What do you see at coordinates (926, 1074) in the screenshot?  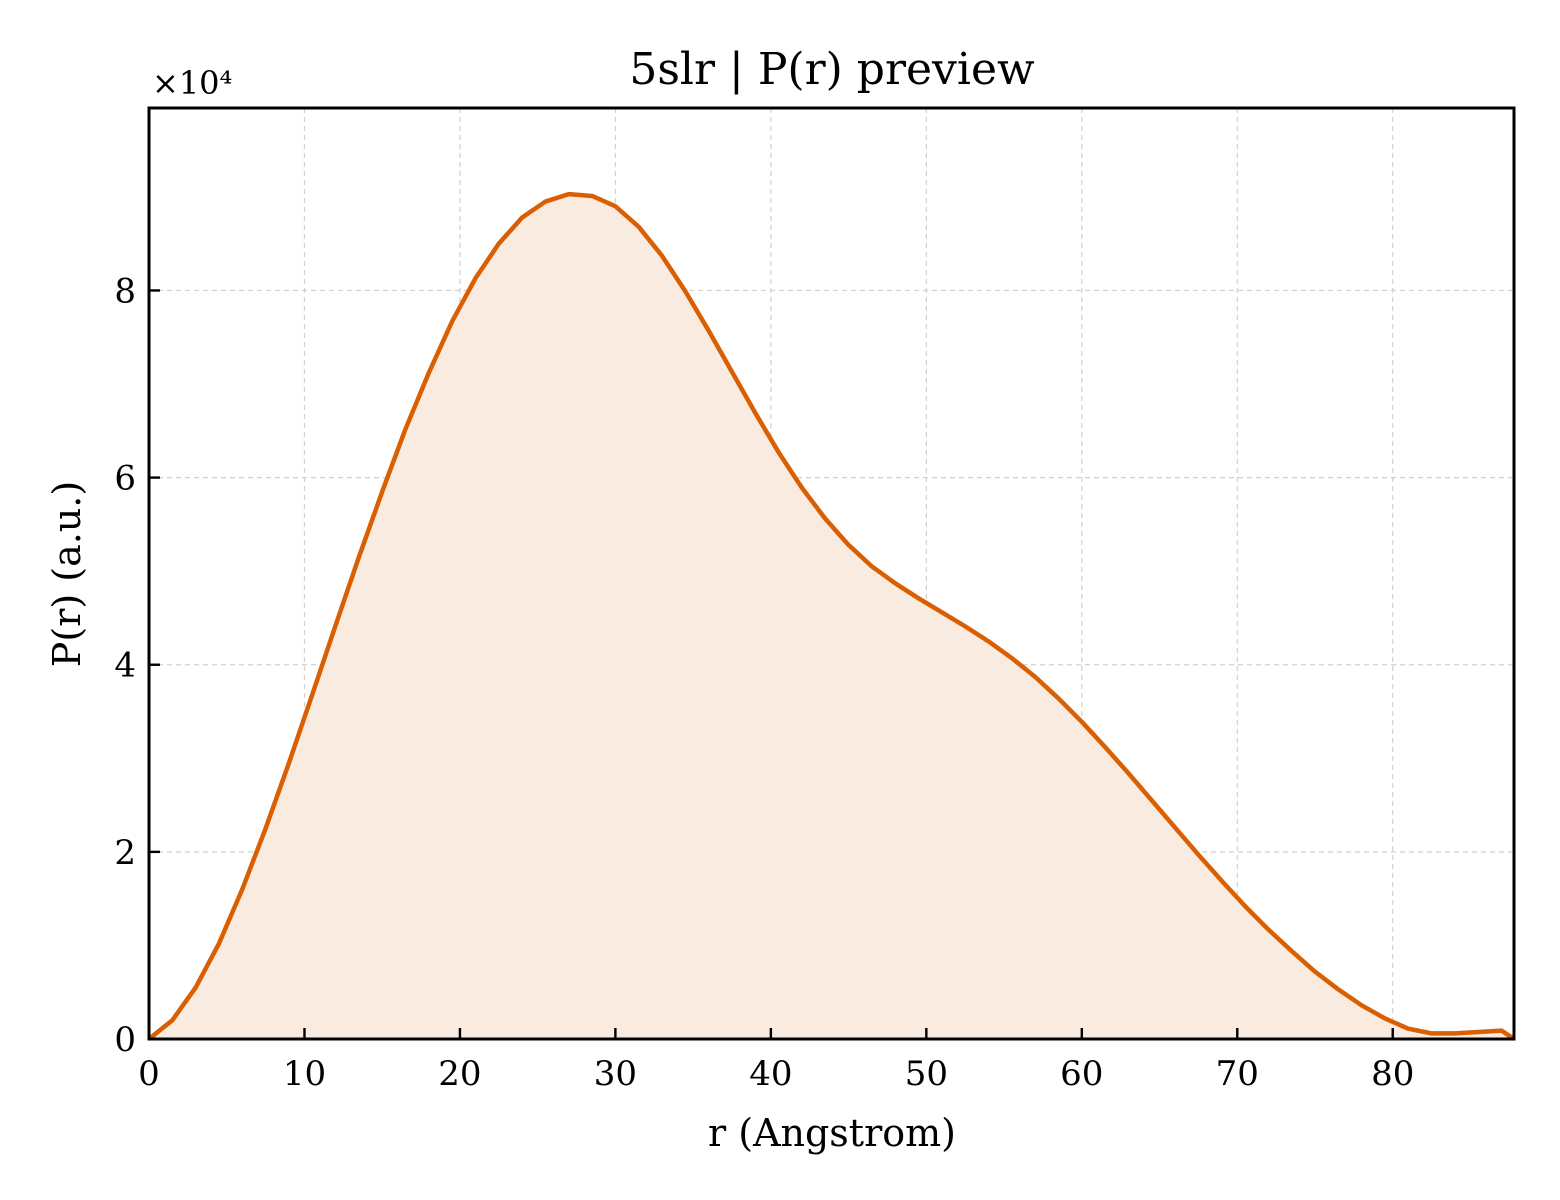 I see `x-tick-label: 50` at bounding box center [926, 1074].